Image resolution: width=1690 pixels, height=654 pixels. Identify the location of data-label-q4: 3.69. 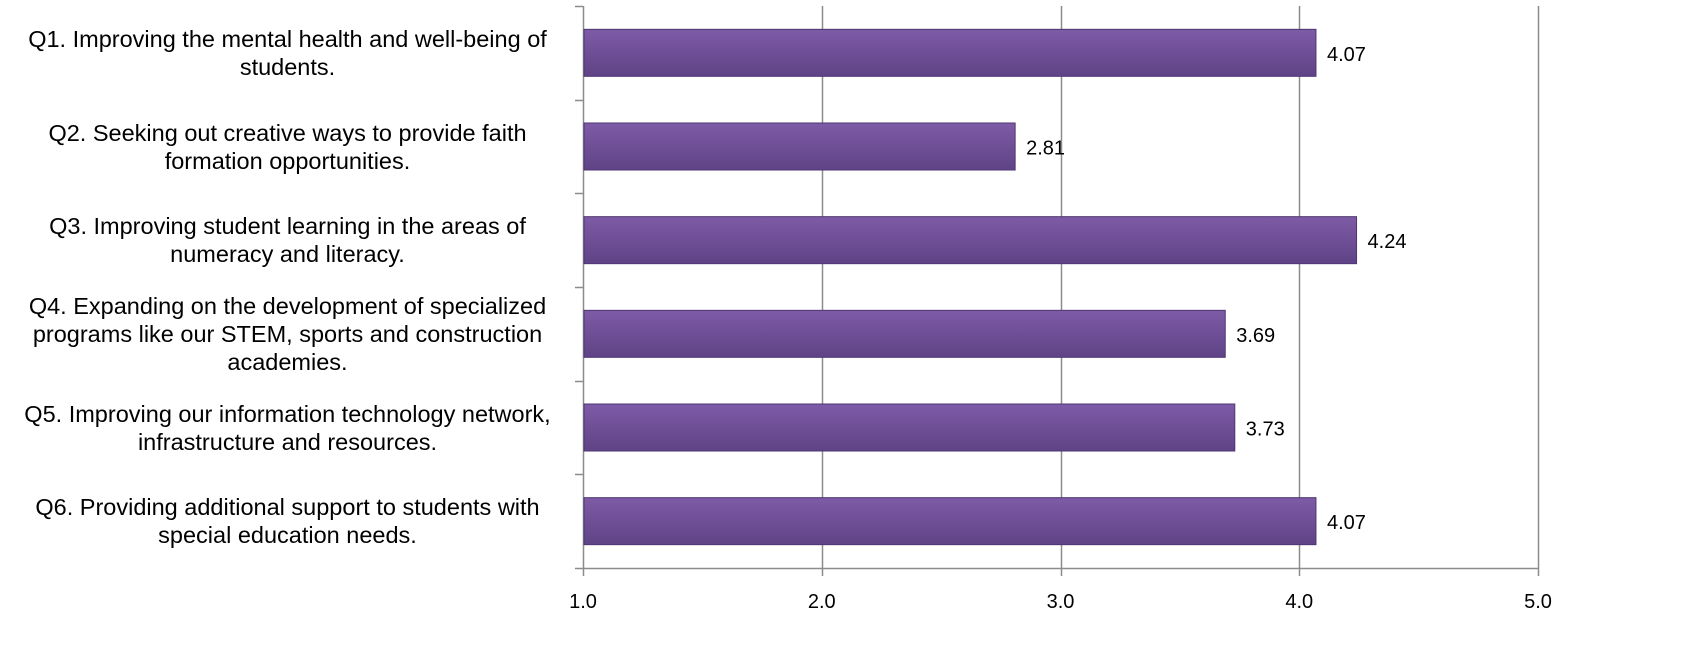
(1255, 336).